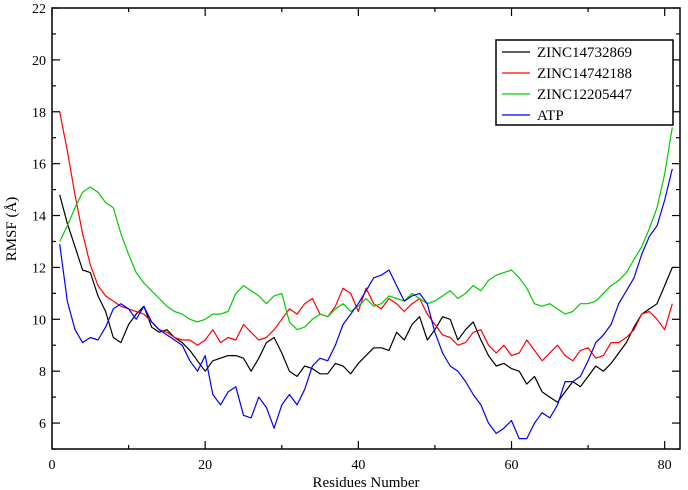 This screenshot has height=490, width=688. Describe the element at coordinates (365, 482) in the screenshot. I see `x-axis-title: Residues Number` at that location.